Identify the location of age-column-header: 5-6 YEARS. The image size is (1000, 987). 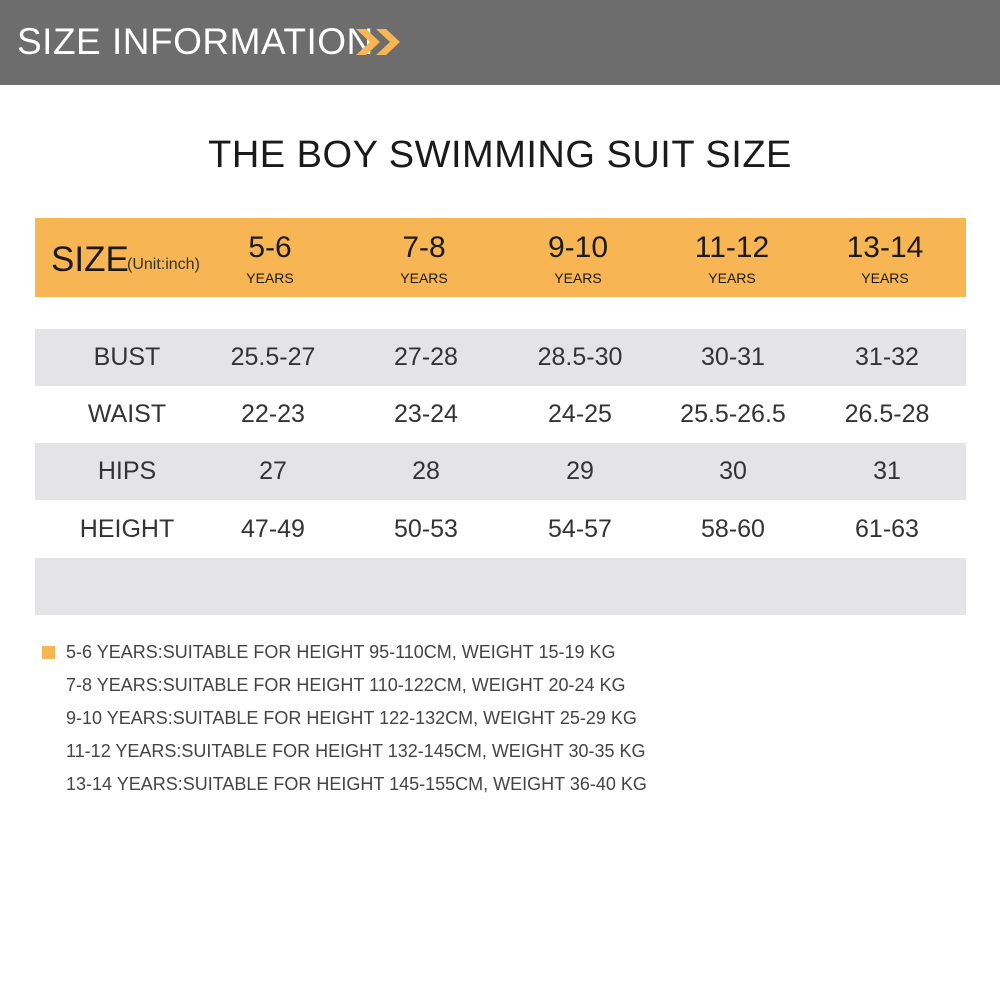
(270, 258).